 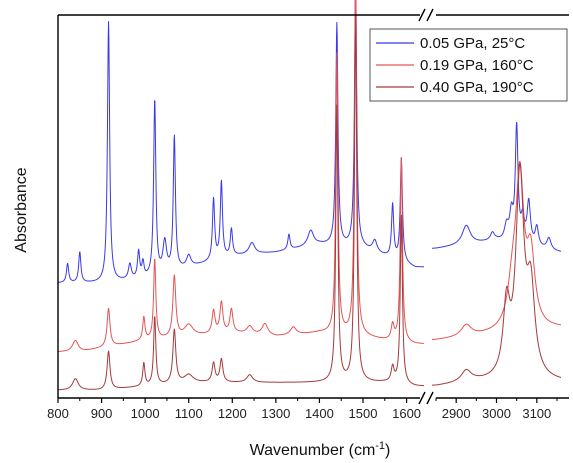 What do you see at coordinates (102, 413) in the screenshot?
I see `x-tick-label-900: 900` at bounding box center [102, 413].